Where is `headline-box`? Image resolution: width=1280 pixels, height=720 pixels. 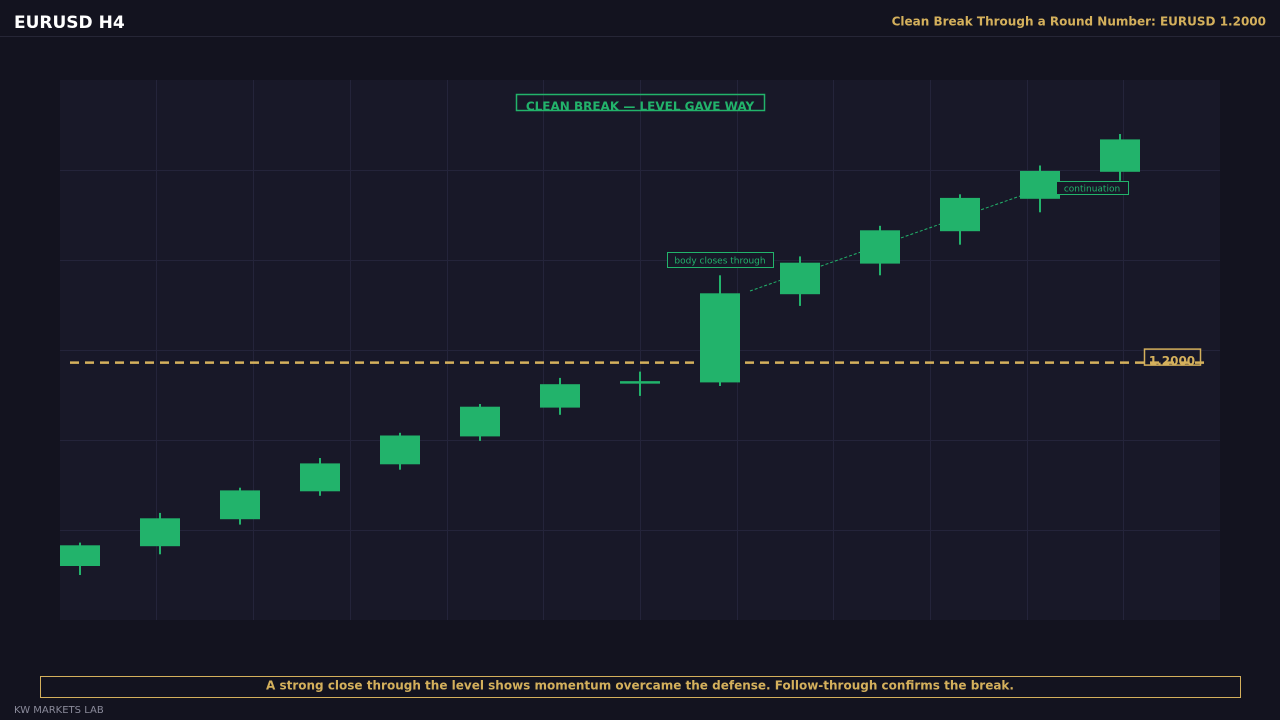 headline-box is located at coordinates (640, 102).